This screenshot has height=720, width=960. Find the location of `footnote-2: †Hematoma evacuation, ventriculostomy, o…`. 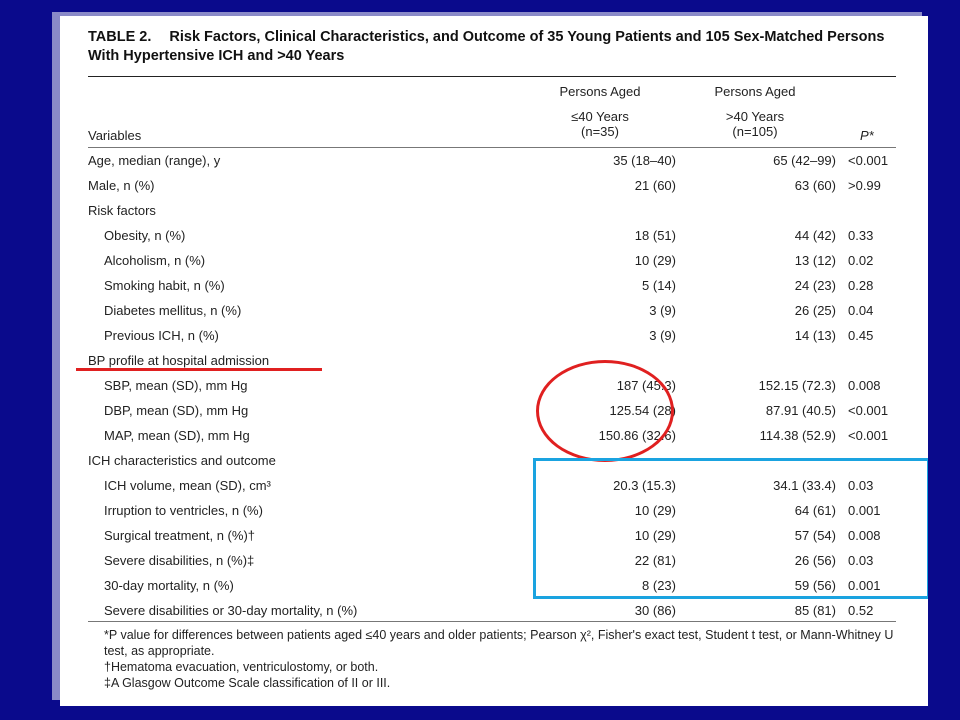

footnote-2: †Hematoma evacuation, ventriculostomy, o… is located at coordinates (241, 667).